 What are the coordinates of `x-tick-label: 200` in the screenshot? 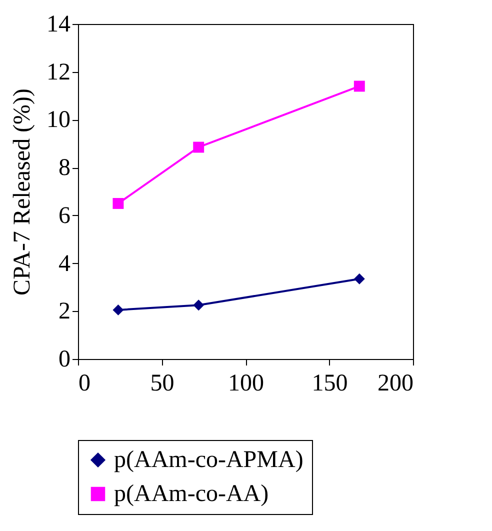 It's located at (396, 383).